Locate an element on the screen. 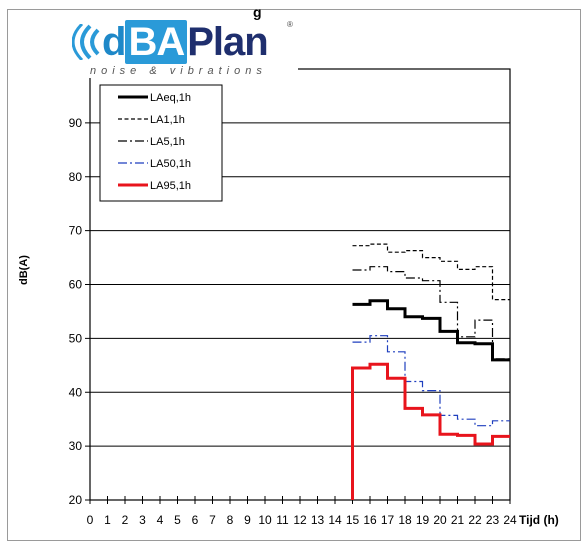 This screenshot has width=587, height=545. y-tick-label: 50 is located at coordinates (76, 338).